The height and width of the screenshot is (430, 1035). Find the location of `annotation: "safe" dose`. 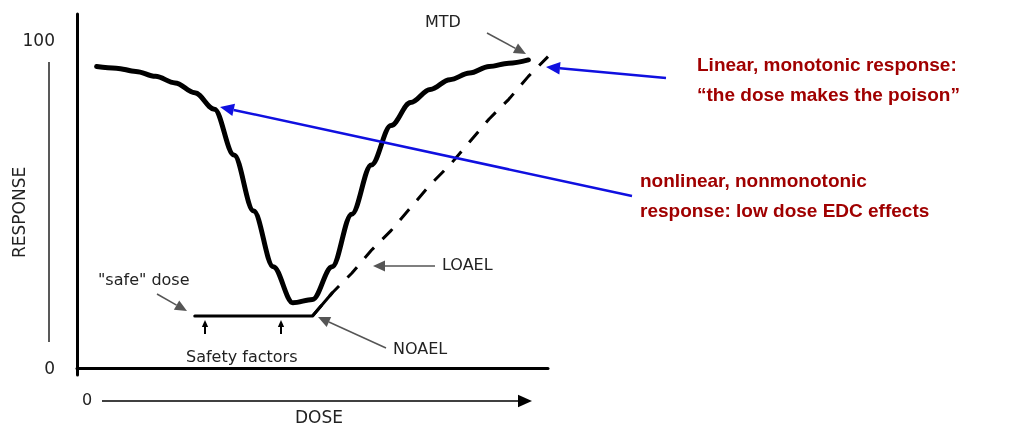

annotation: "safe" dose is located at coordinates (144, 279).